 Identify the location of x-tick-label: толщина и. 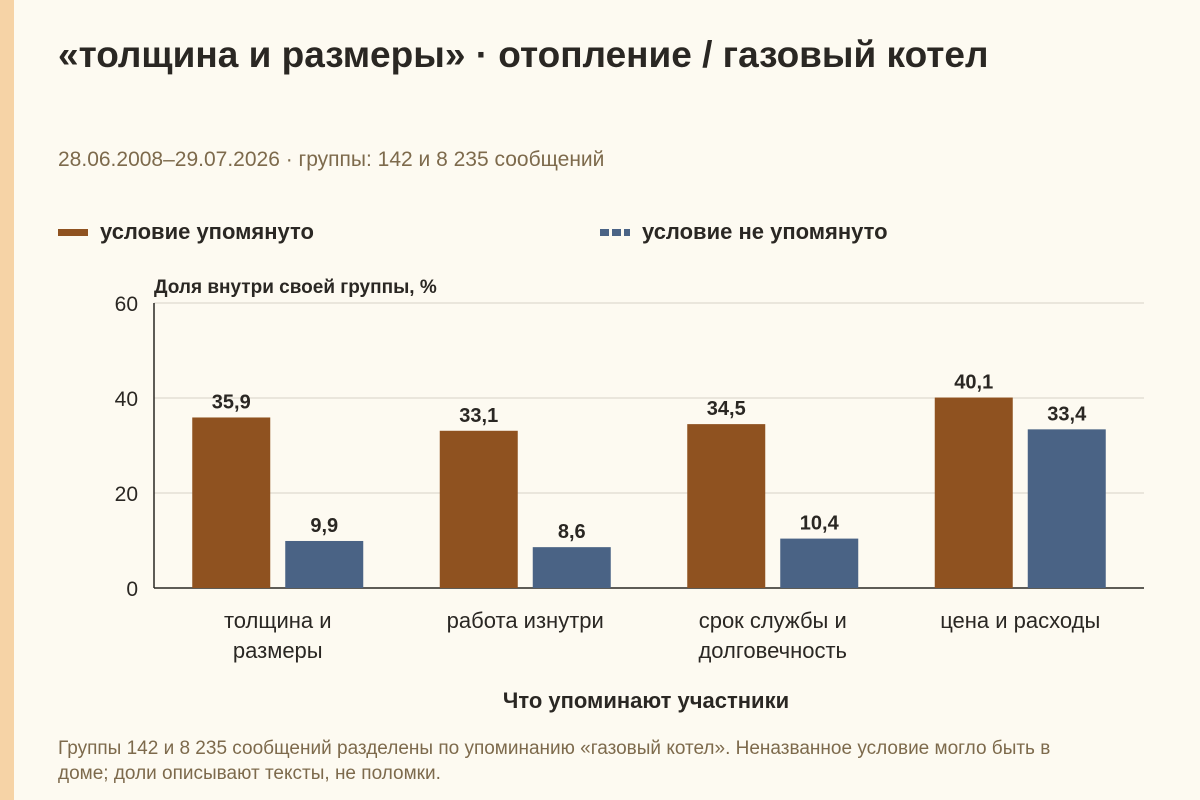
(278, 620).